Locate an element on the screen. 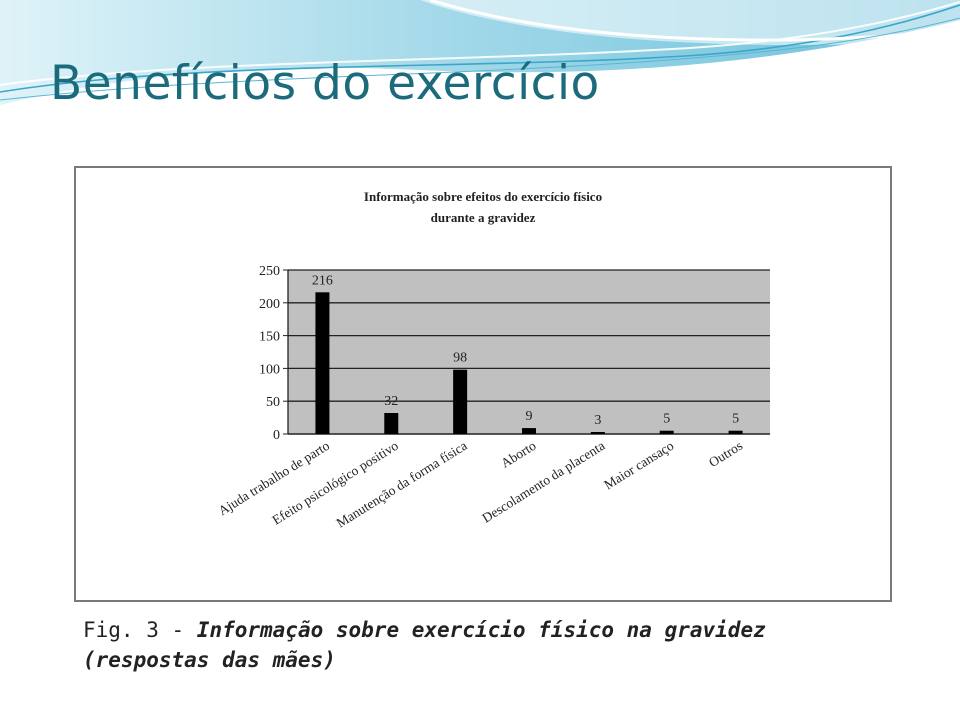 The image size is (960, 720). category-label: Outros is located at coordinates (725, 454).